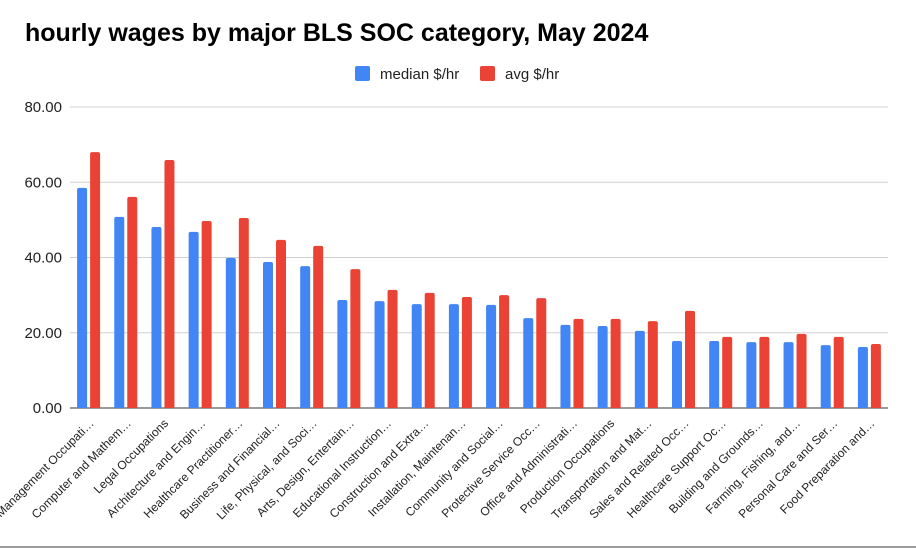  I want to click on legend-label: median $/hr, so click(419, 74).